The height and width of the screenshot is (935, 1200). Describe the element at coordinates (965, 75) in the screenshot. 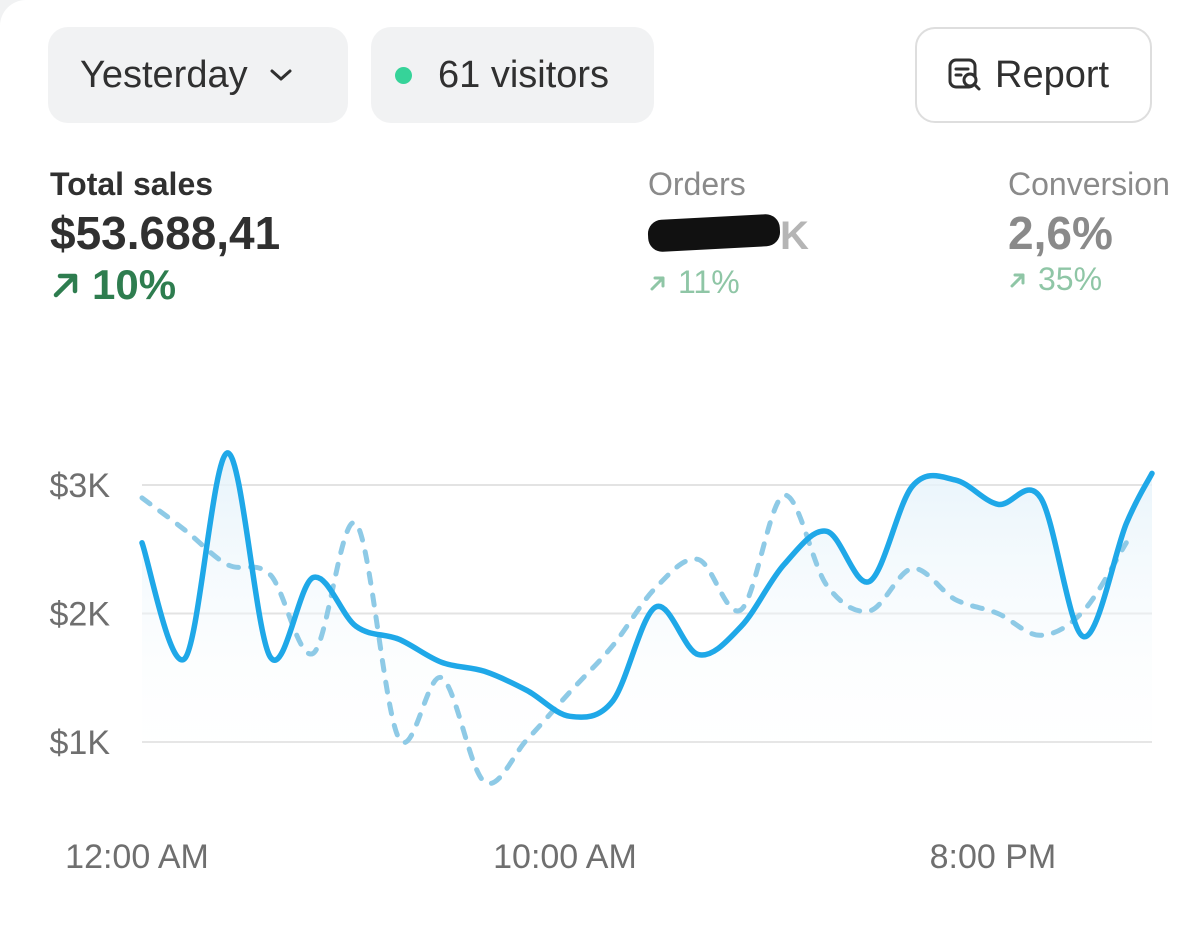

I see `report-search-icon` at that location.